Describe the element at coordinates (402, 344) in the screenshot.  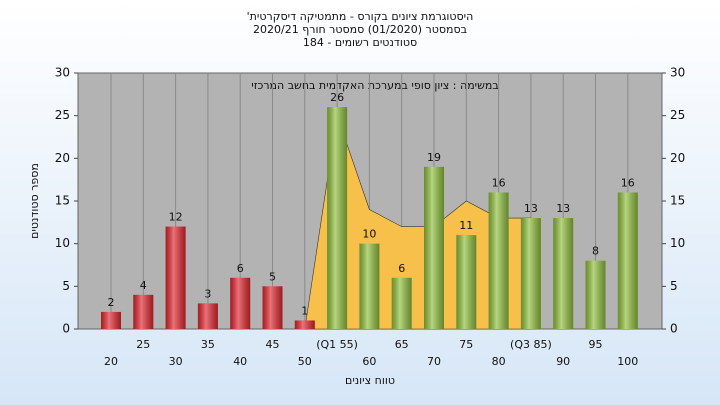
I see `x-tick-label: 65` at that location.